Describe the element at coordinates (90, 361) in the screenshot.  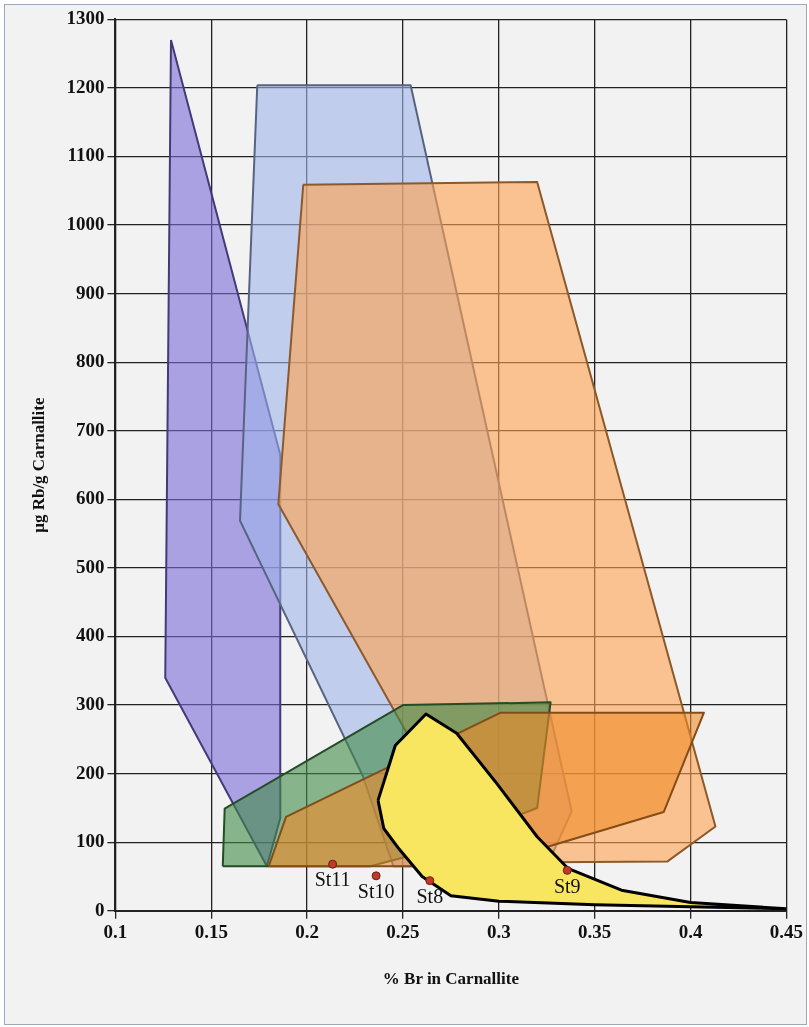
I see `y-tick-label: 800` at that location.